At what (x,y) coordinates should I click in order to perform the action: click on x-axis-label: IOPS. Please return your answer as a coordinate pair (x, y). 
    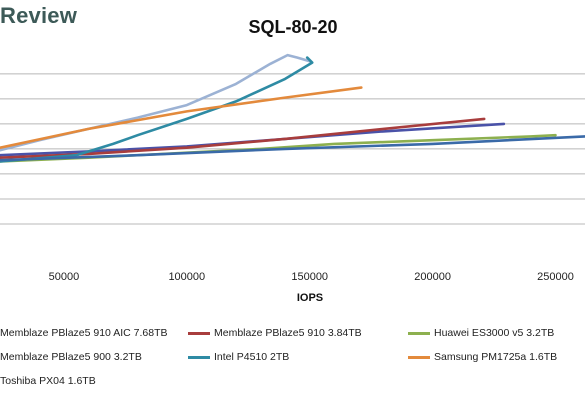
    Looking at the image, I should click on (310, 298).